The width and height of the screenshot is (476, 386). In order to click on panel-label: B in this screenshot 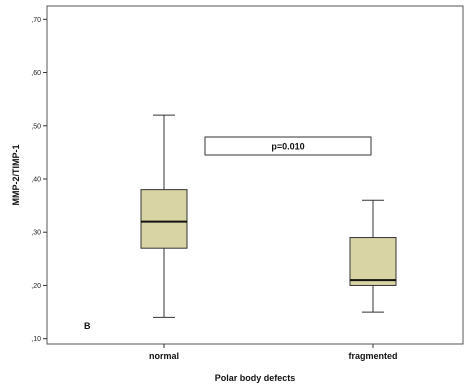, I will do `click(87, 326)`.